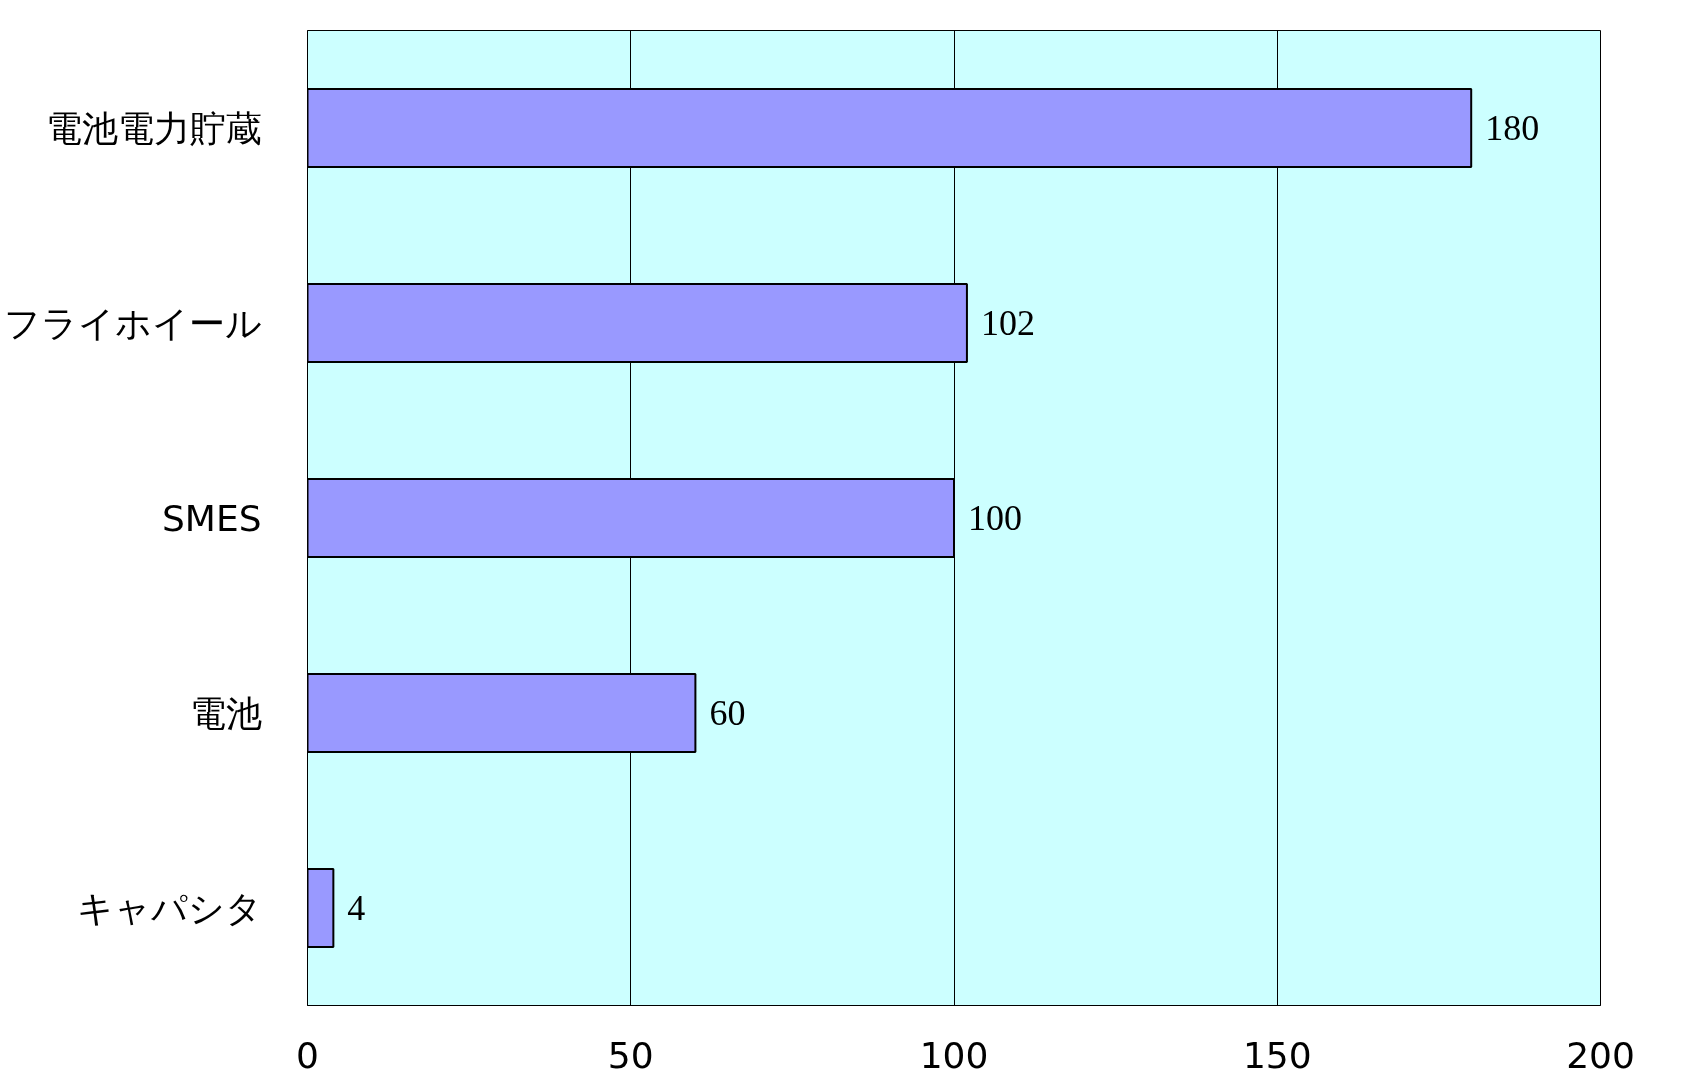  Describe the element at coordinates (132, 323) in the screenshot. I see `y-tick-label: フライホイール` at that location.